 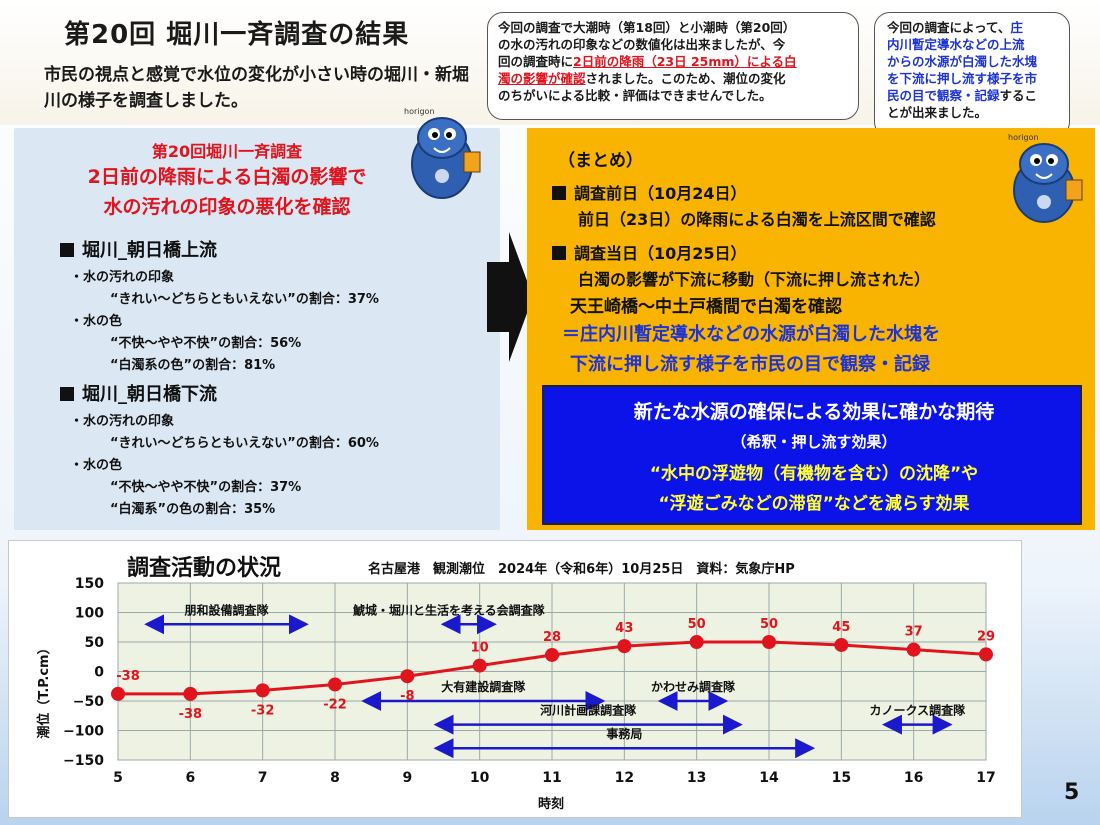 What do you see at coordinates (685, 78) in the screenshot?
I see `bubble-text: されました。このため、潮位の変化` at bounding box center [685, 78].